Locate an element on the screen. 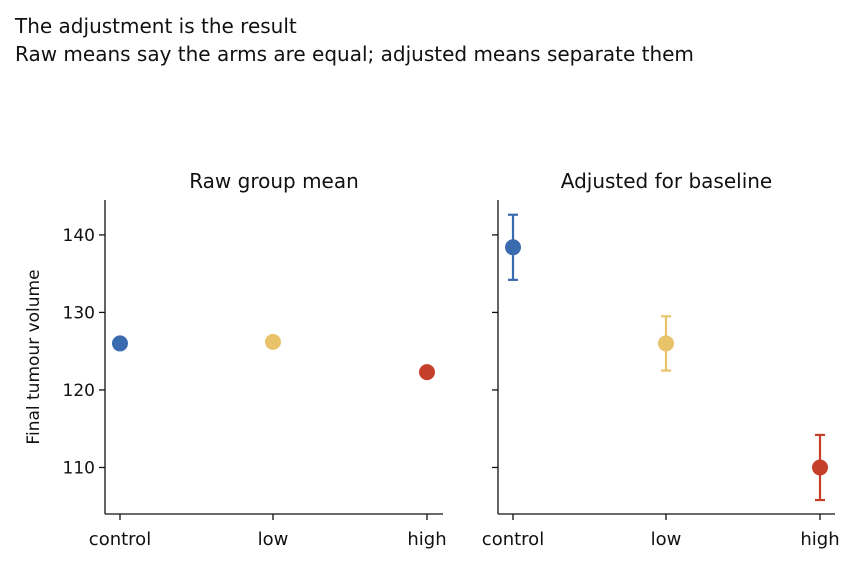 The height and width of the screenshot is (565, 857). panel-title: Adjusted for baseline is located at coordinates (667, 181).